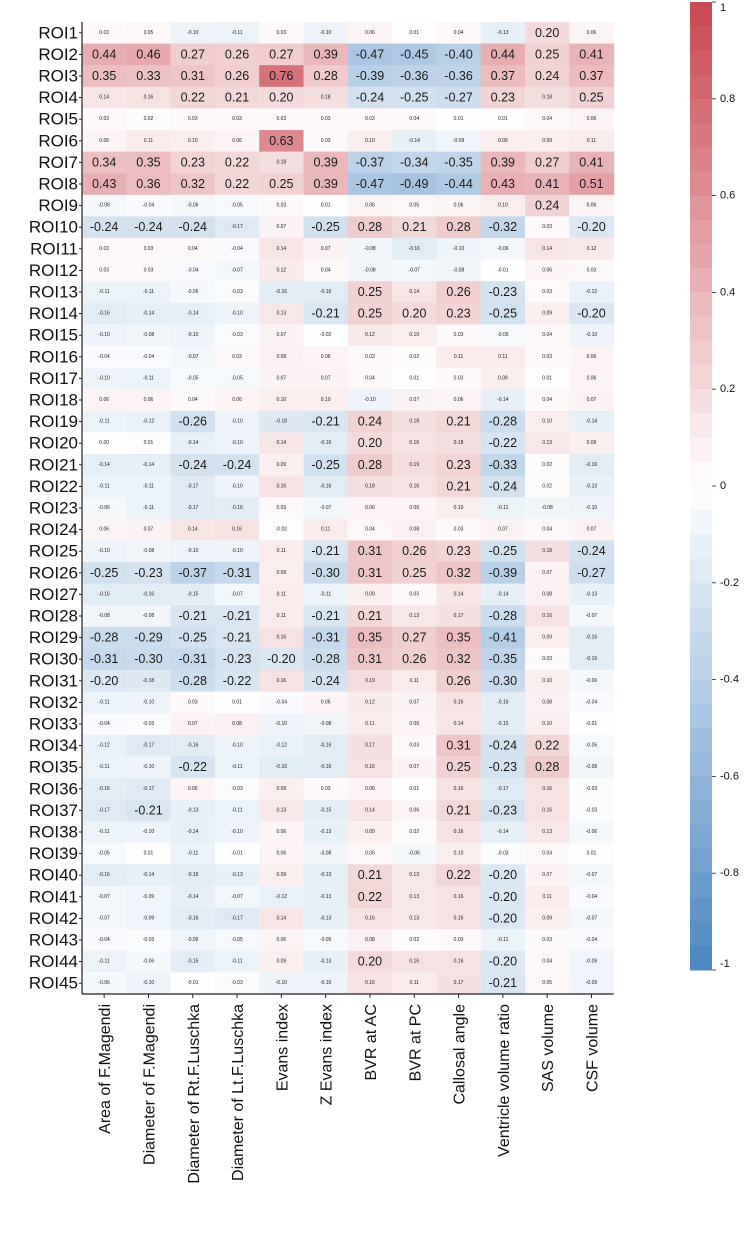  I want to click on row-label: ROI38, so click(53, 832).